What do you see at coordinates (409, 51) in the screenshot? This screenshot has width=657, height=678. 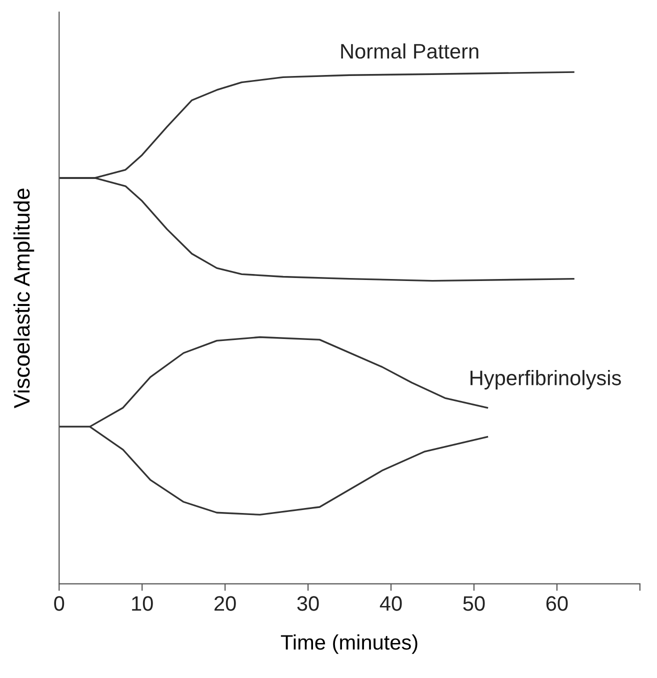 I see `series-label: Normal Pattern` at bounding box center [409, 51].